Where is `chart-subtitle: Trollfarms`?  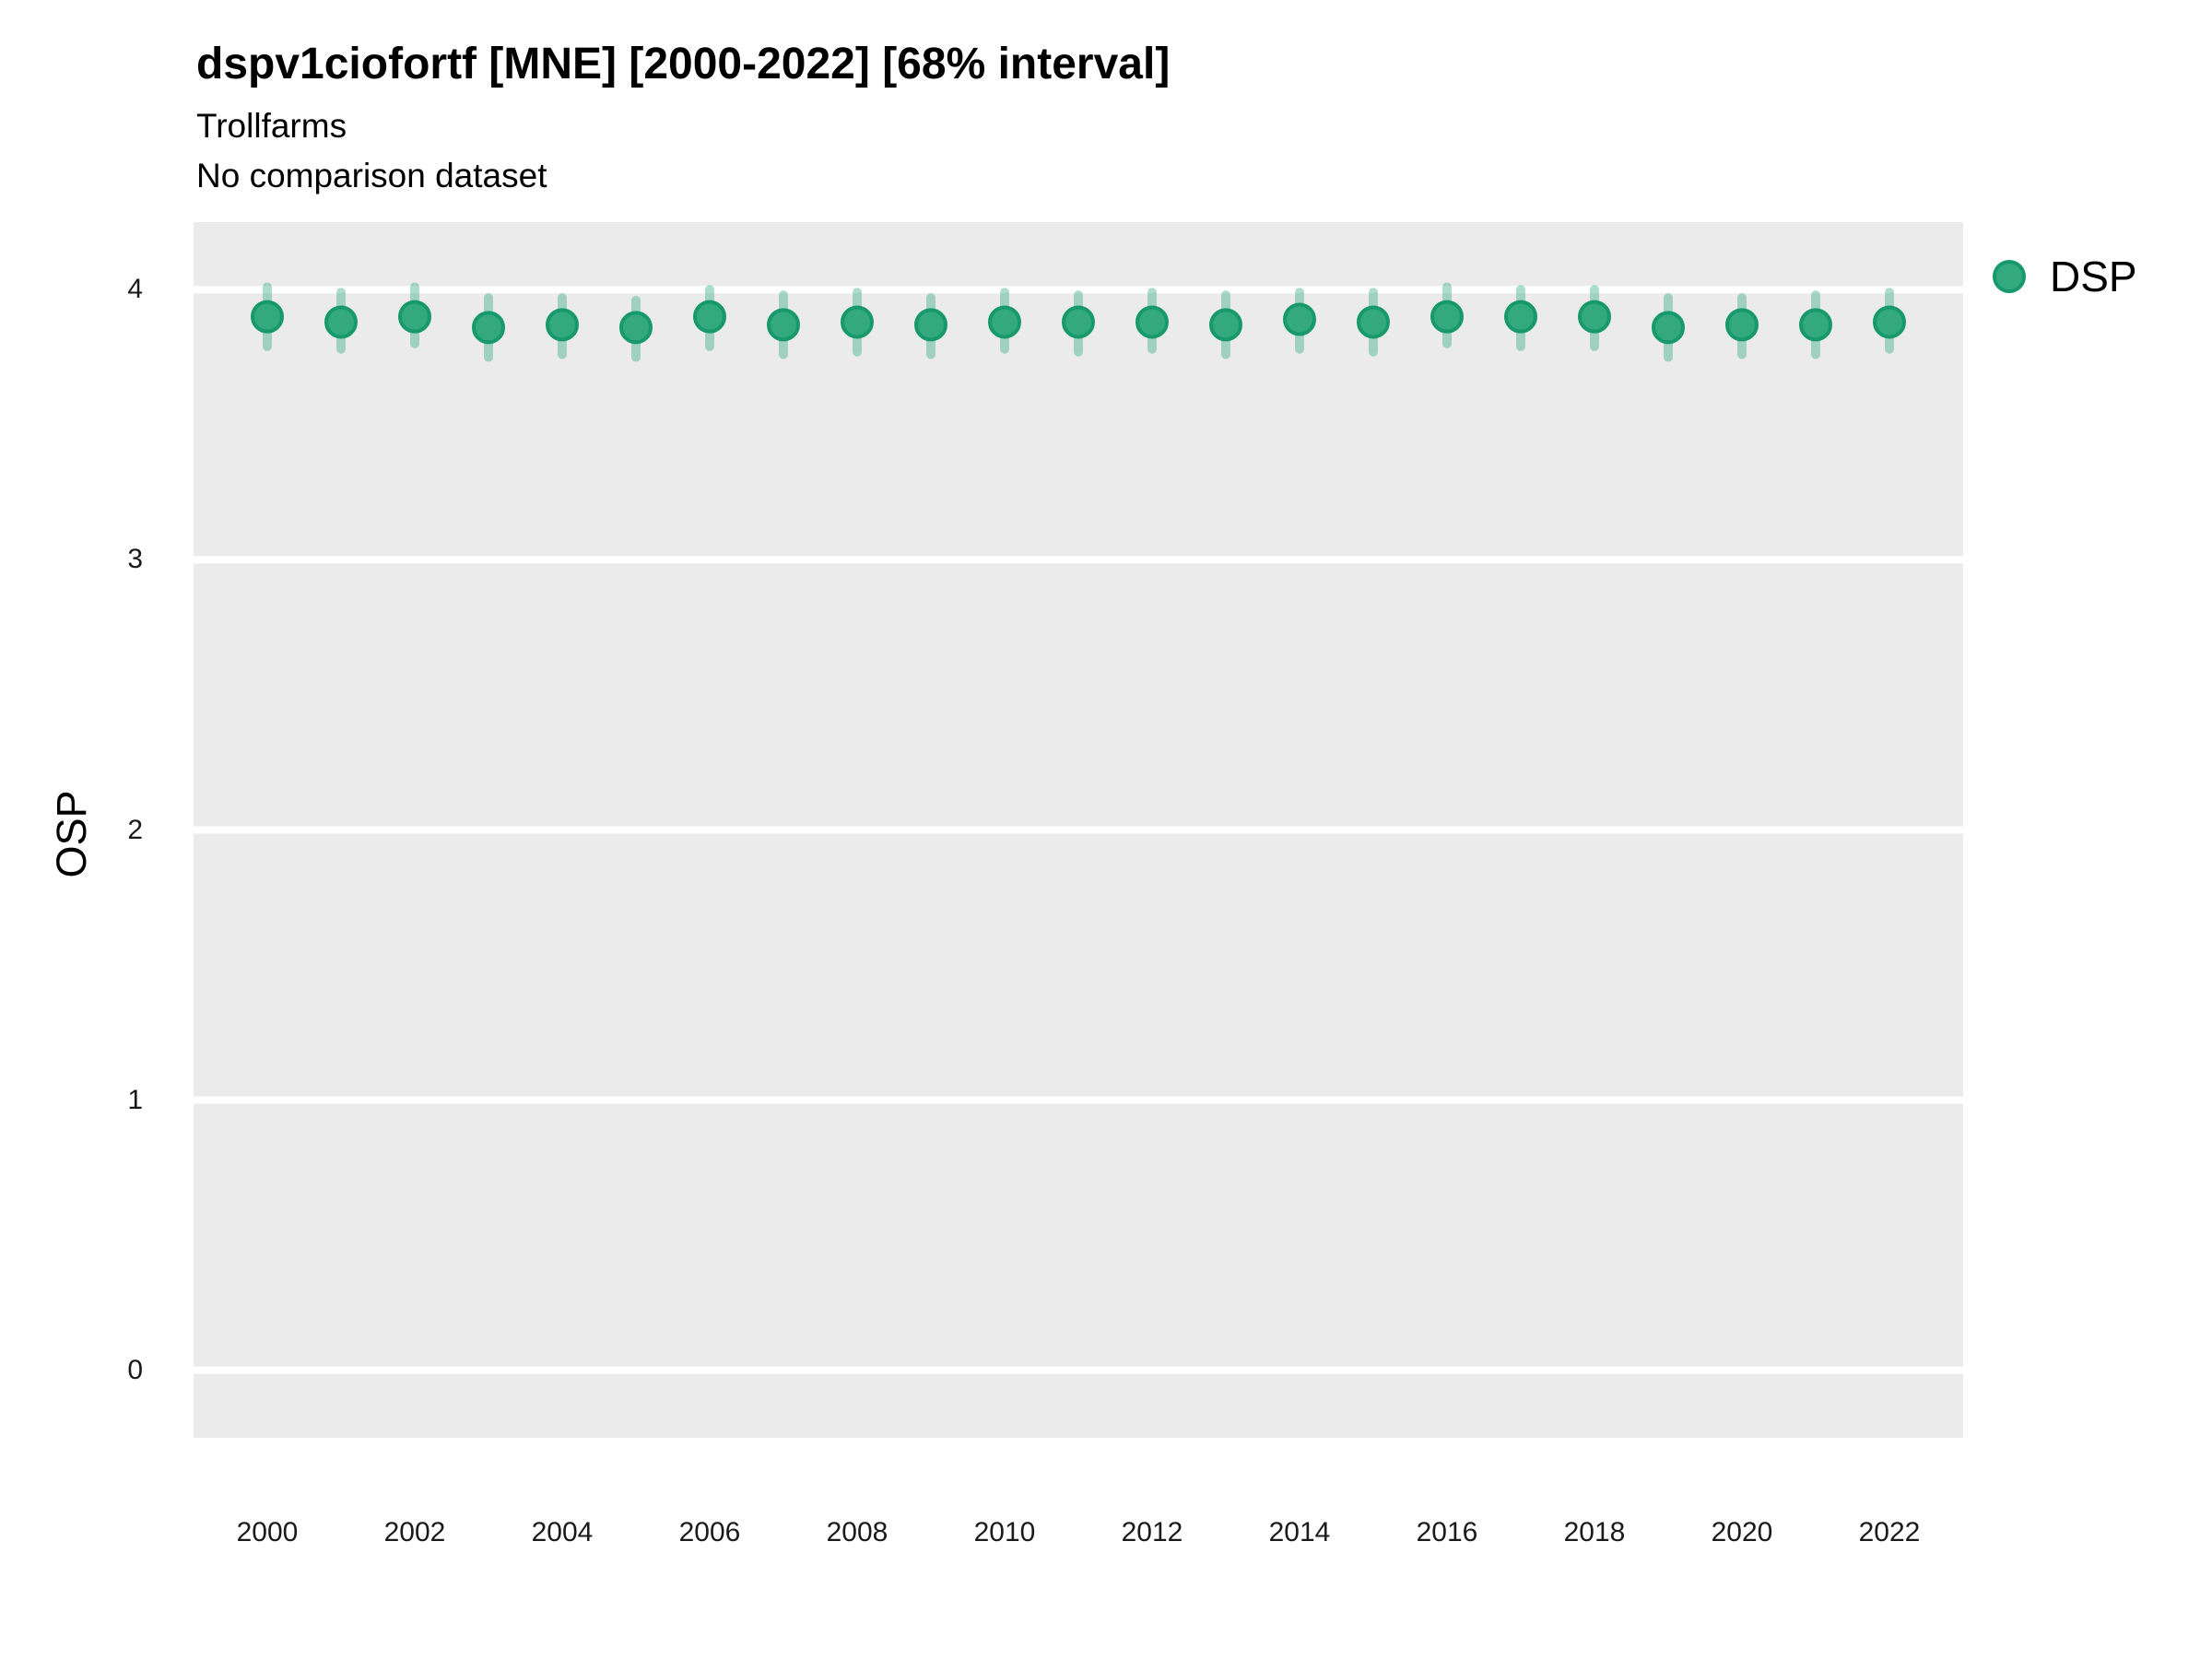 chart-subtitle: Trollfarms is located at coordinates (271, 126).